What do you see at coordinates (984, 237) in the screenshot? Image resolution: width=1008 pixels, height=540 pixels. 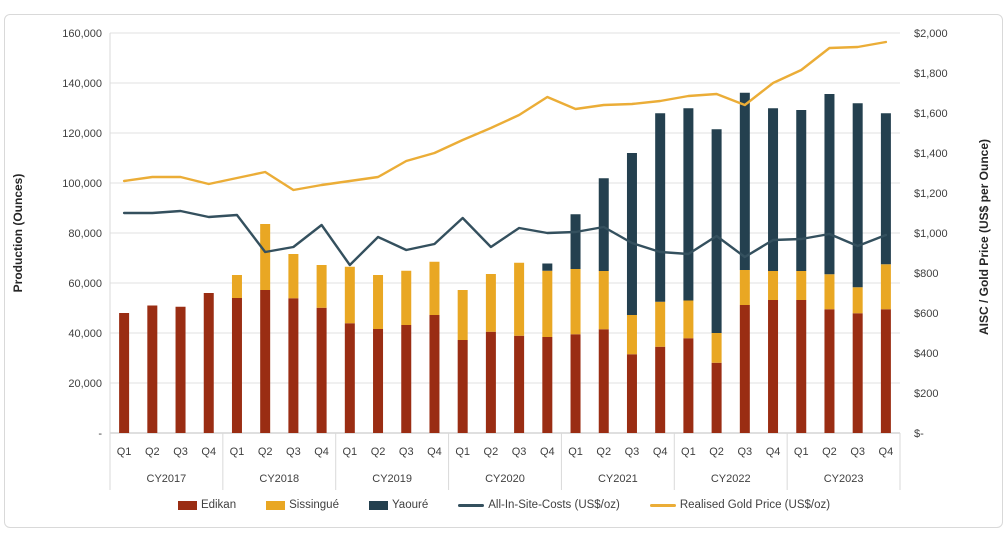 I see `right-axis-title: AISC / Gold Price (US$ per Ounce)` at bounding box center [984, 237].